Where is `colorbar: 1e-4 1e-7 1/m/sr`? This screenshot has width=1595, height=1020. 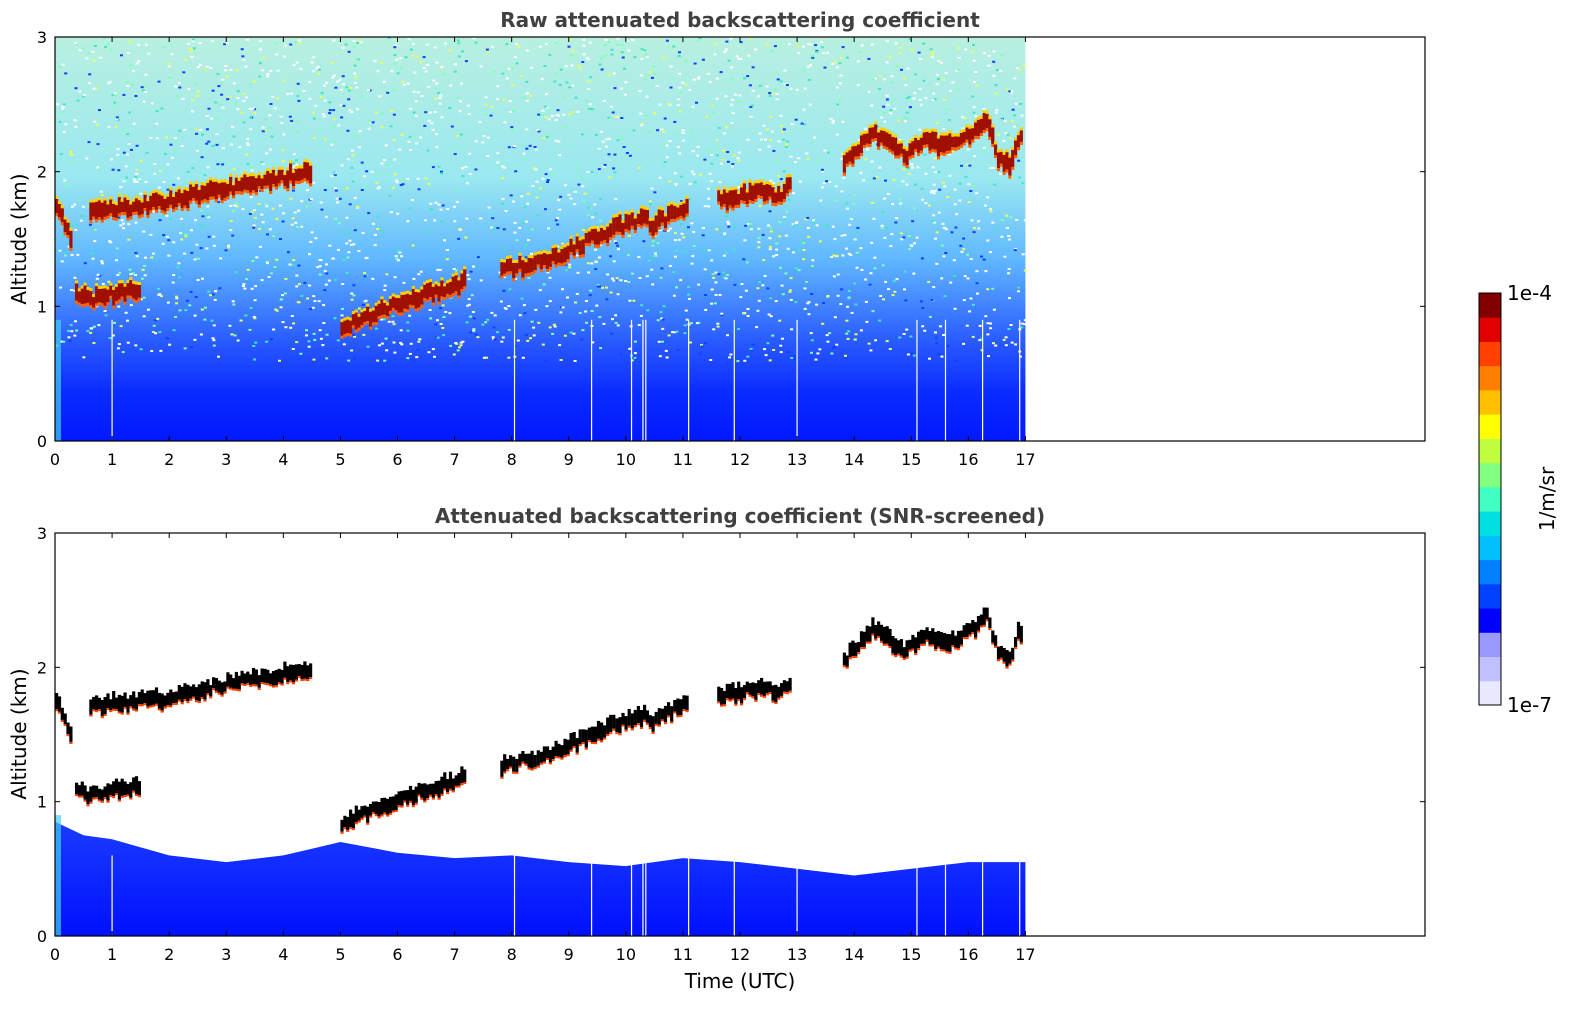 colorbar: 1e-4 1e-7 1/m/sr is located at coordinates (1518, 499).